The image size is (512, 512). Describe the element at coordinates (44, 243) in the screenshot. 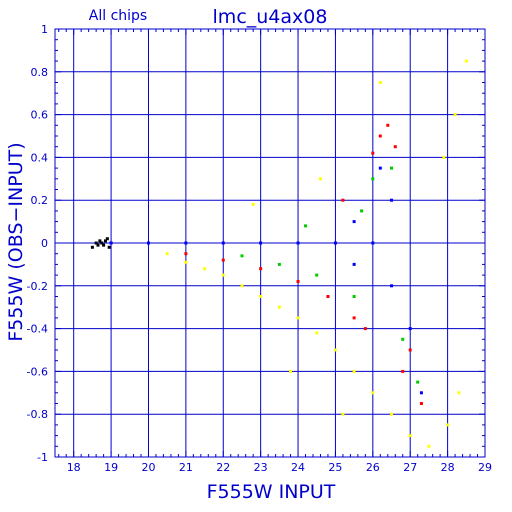

I see `y-tick-label: 0` at that location.